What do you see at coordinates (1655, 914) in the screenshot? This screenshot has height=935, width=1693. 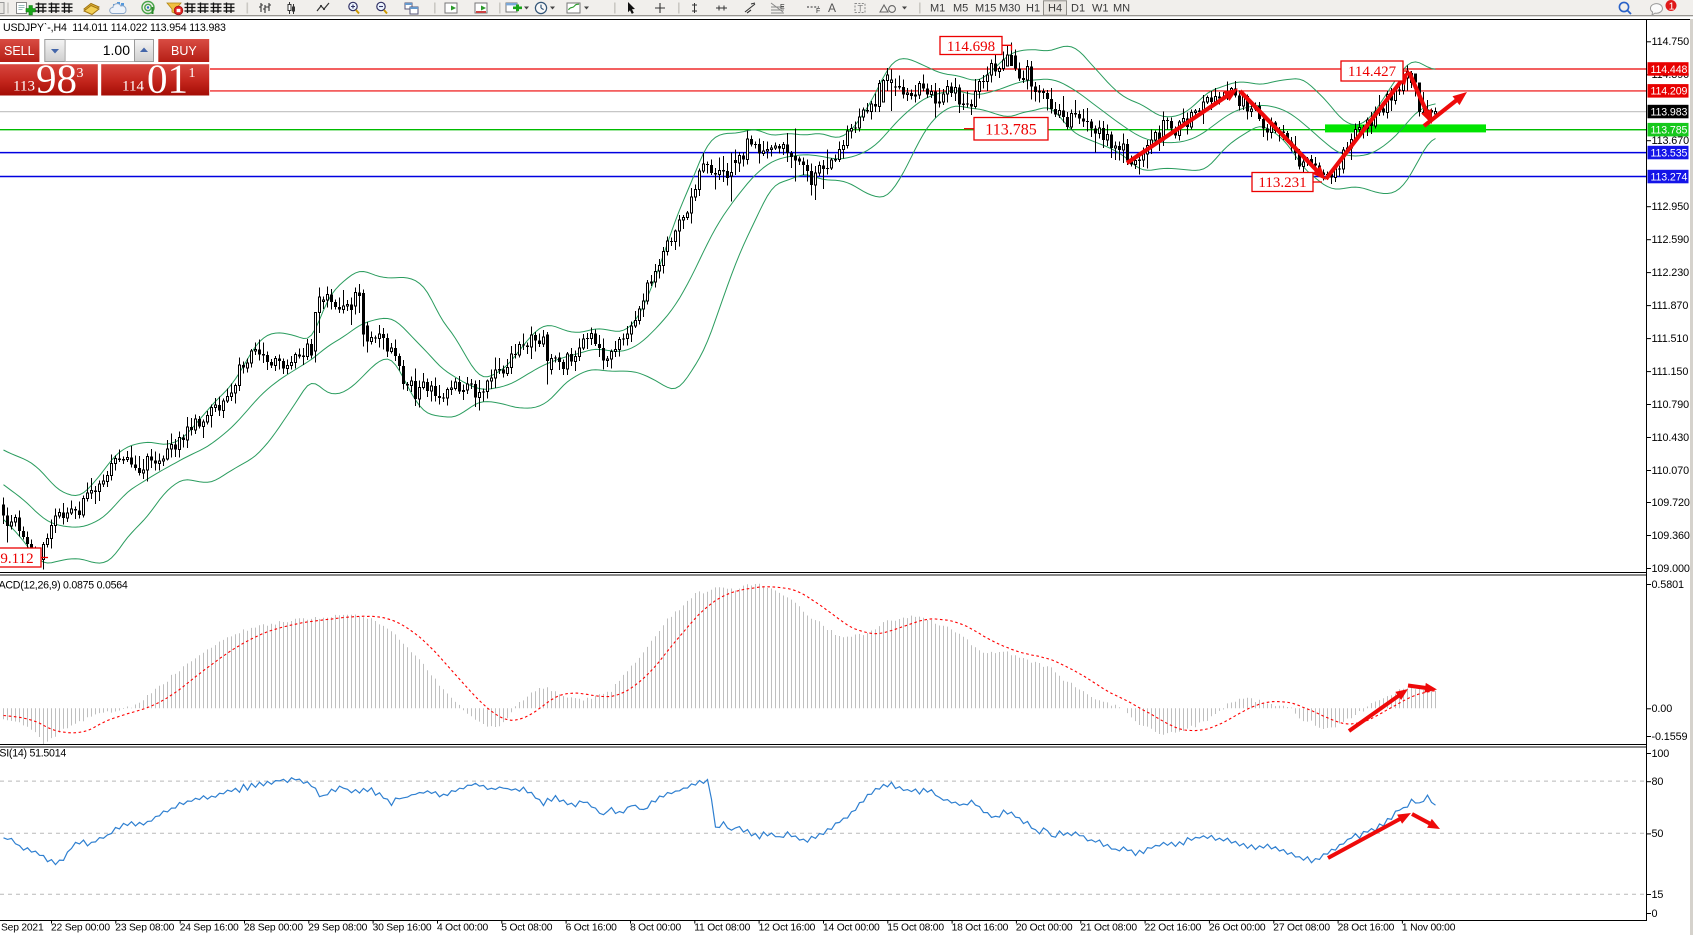 I see `svg-text: 0` at bounding box center [1655, 914].